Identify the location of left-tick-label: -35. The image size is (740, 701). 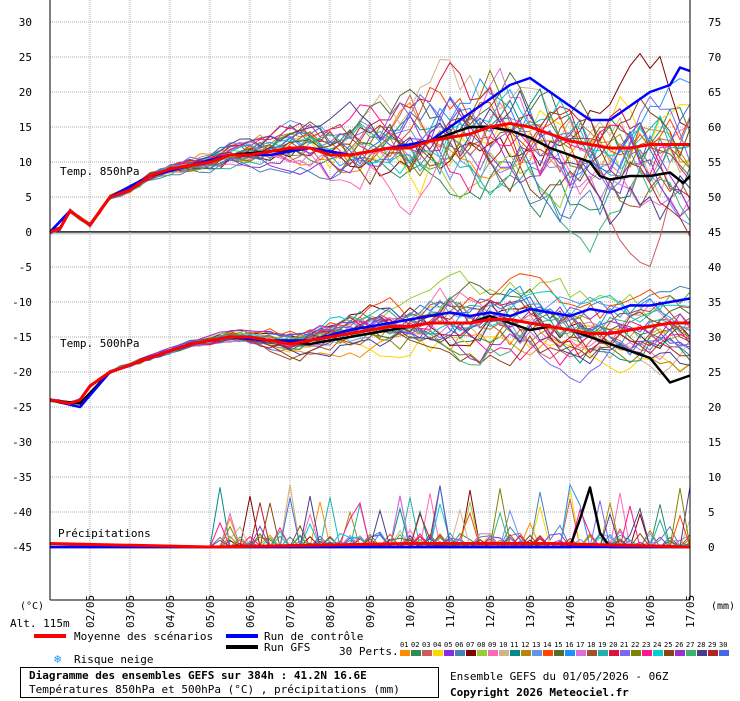
(22, 477).